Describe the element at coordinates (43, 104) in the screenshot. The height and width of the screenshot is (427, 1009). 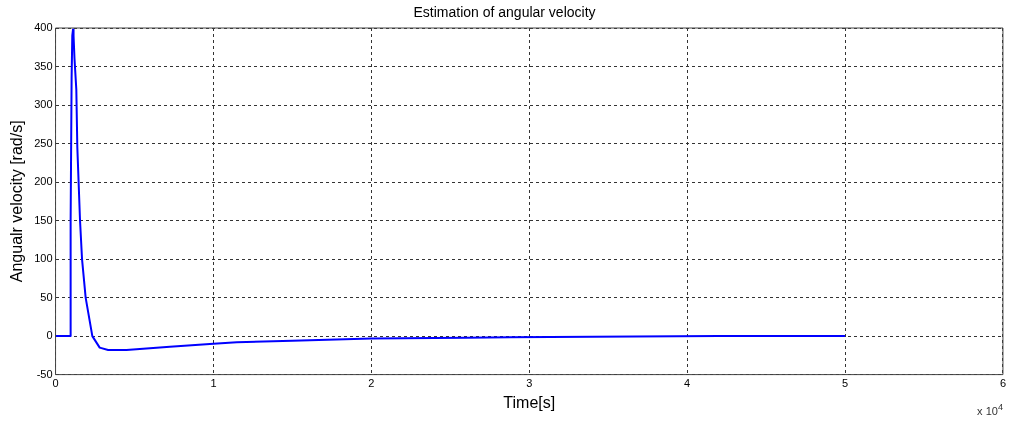
I see `y-tick-label: 300` at that location.